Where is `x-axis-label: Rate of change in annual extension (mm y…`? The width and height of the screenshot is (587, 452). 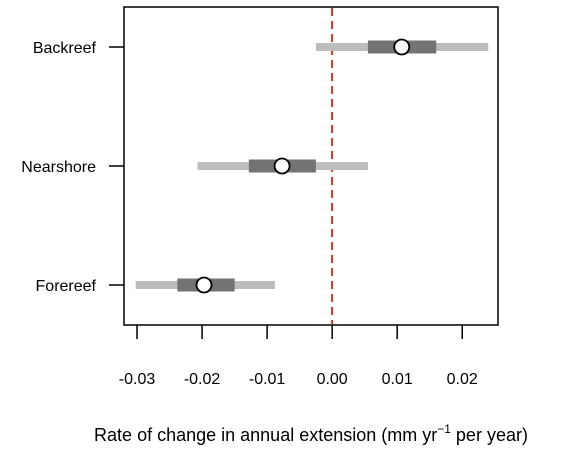
x-axis-label: Rate of change in annual extension (mm y… is located at coordinates (311, 433).